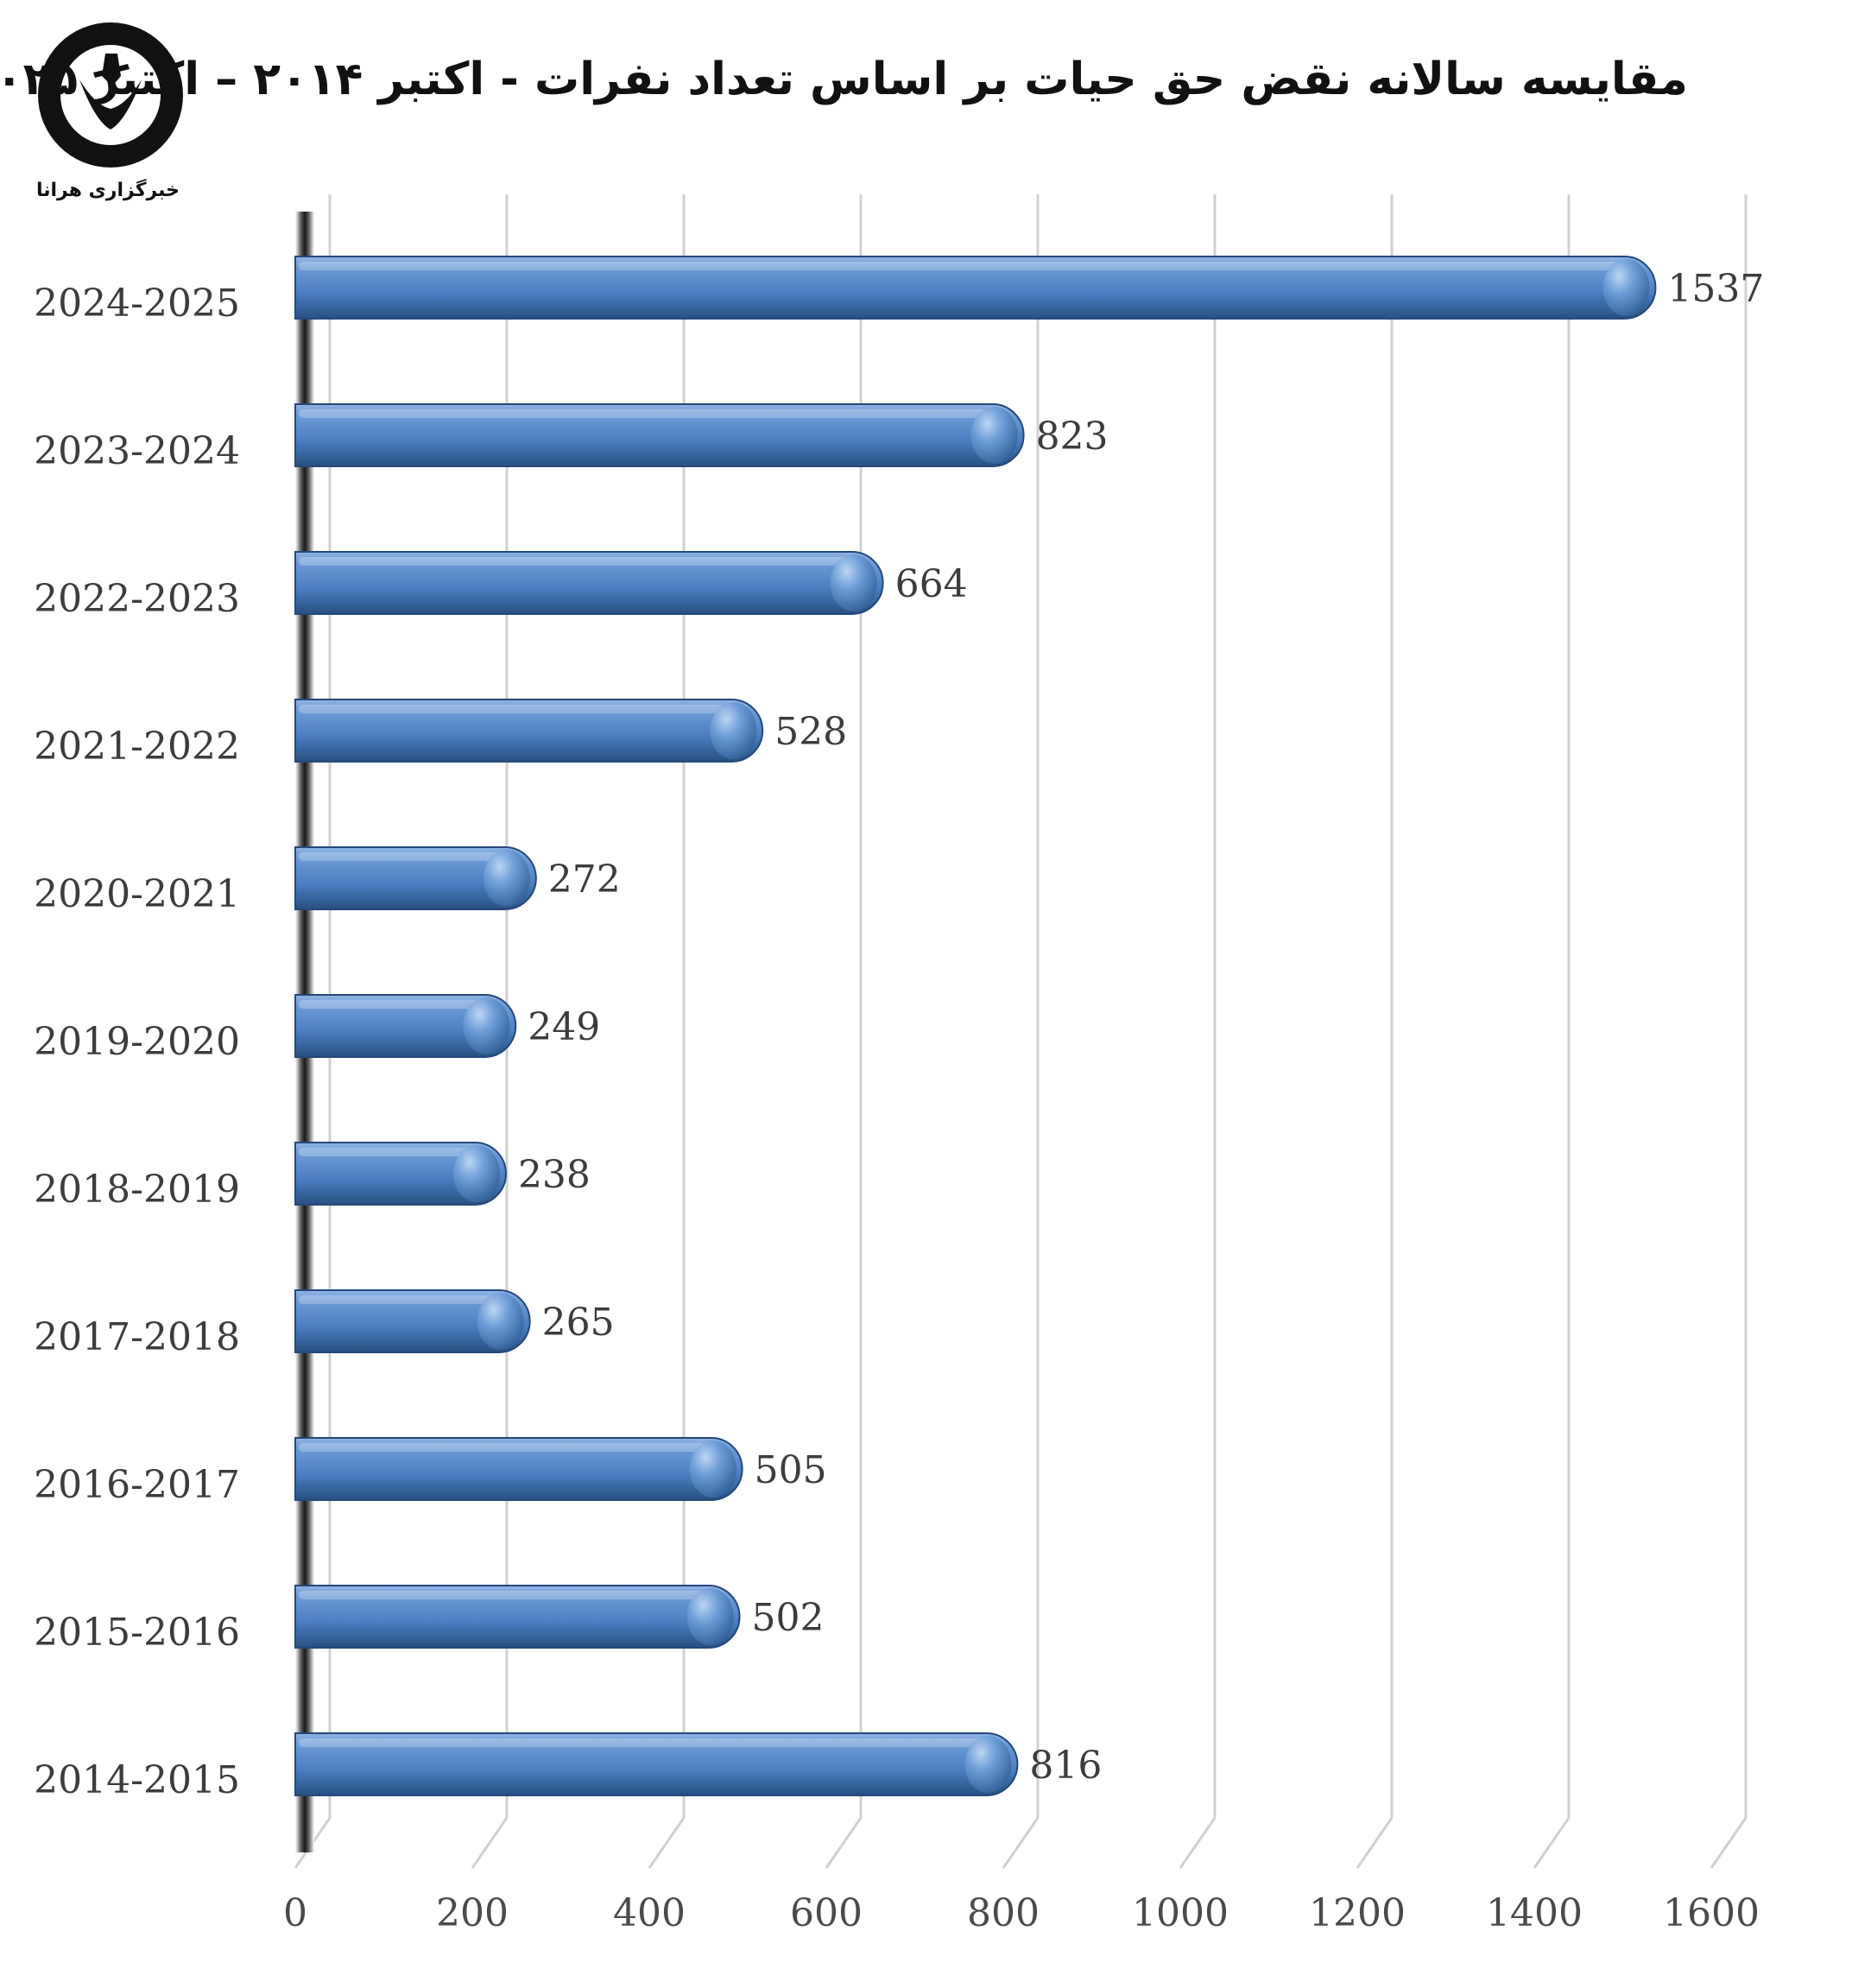 The height and width of the screenshot is (1988, 1852). What do you see at coordinates (1358, 1913) in the screenshot?
I see `x-tick-label: 1200` at bounding box center [1358, 1913].